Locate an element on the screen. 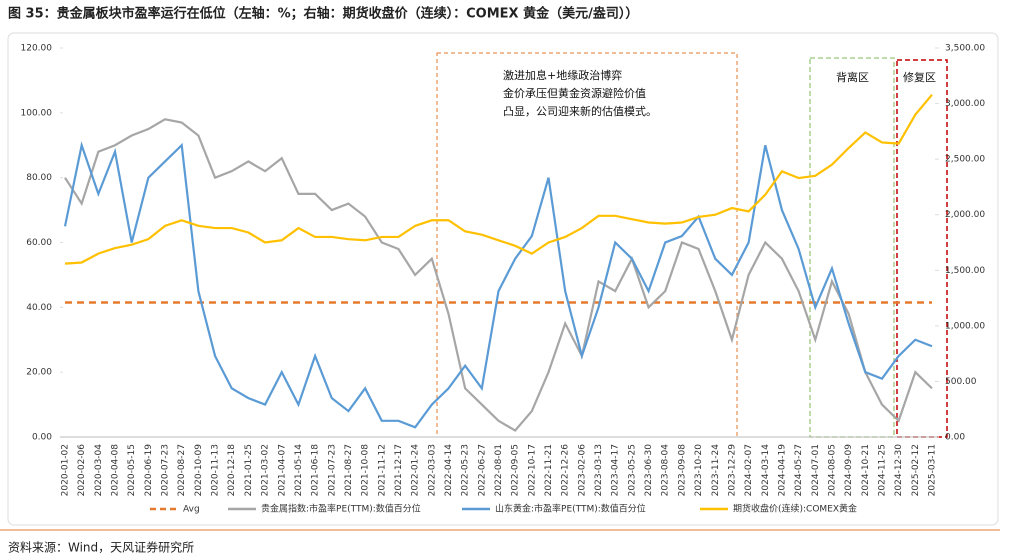 Image resolution: width=1010 pixels, height=560 pixels. x-tick-label: 2020-08-27 is located at coordinates (182, 470).